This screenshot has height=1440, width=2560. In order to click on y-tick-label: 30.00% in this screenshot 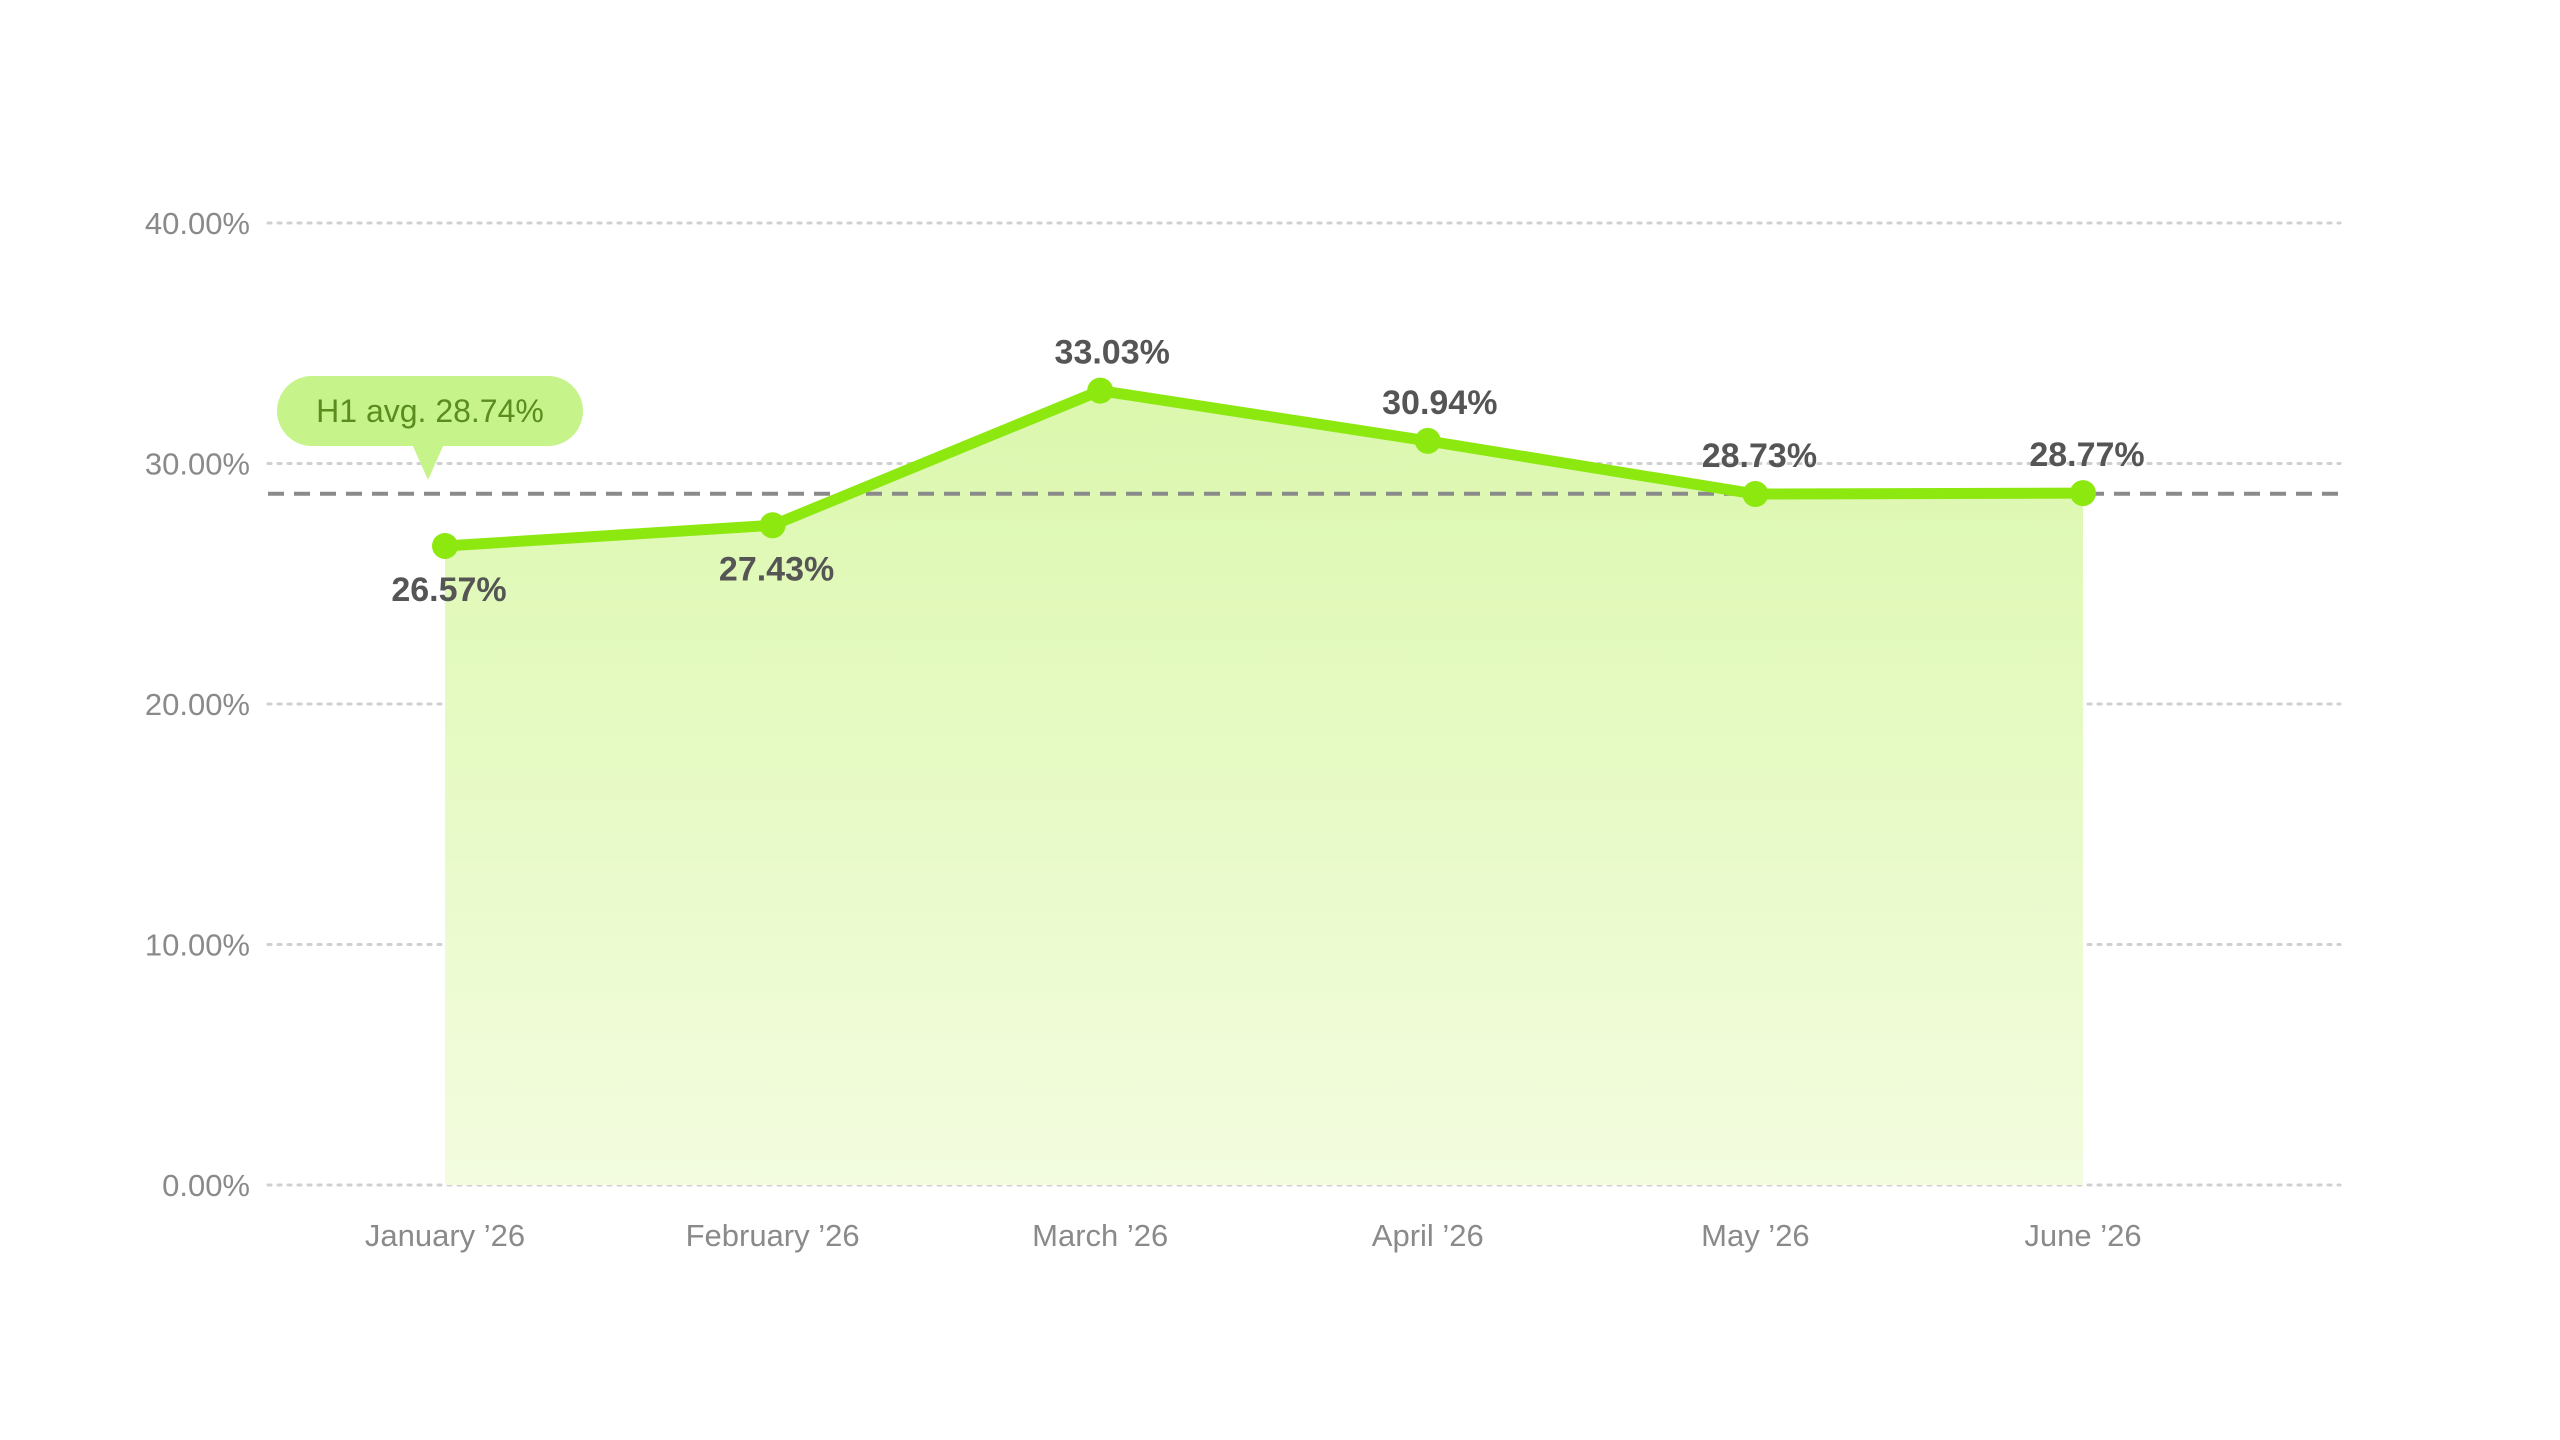, I will do `click(197, 464)`.